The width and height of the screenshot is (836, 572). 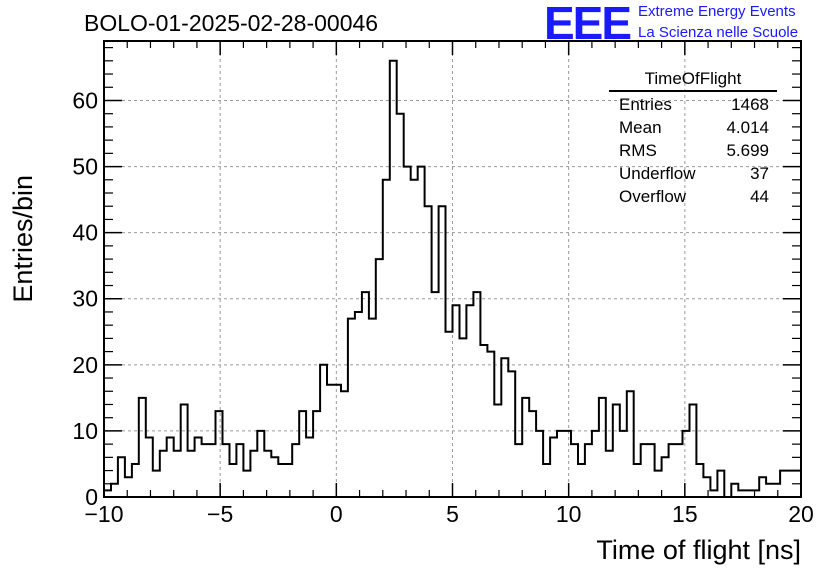 I want to click on stats-label: Entries, so click(x=645, y=104).